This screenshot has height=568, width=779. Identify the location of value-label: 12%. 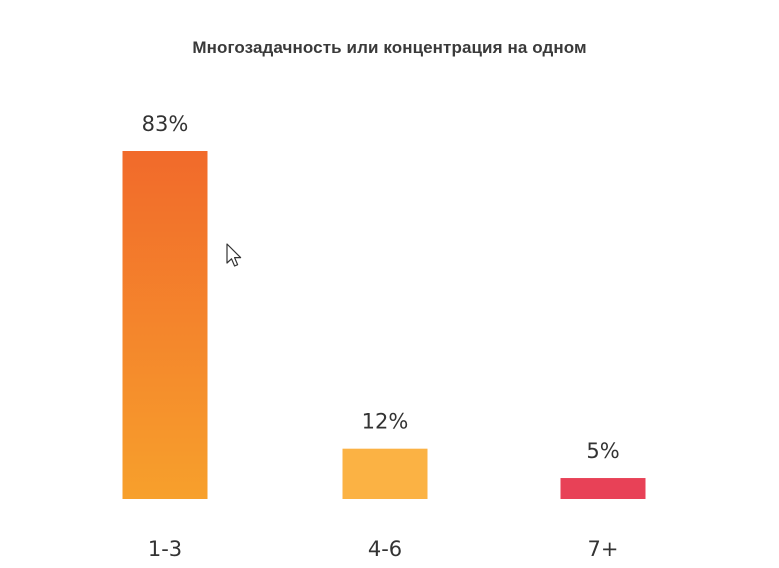
(385, 422).